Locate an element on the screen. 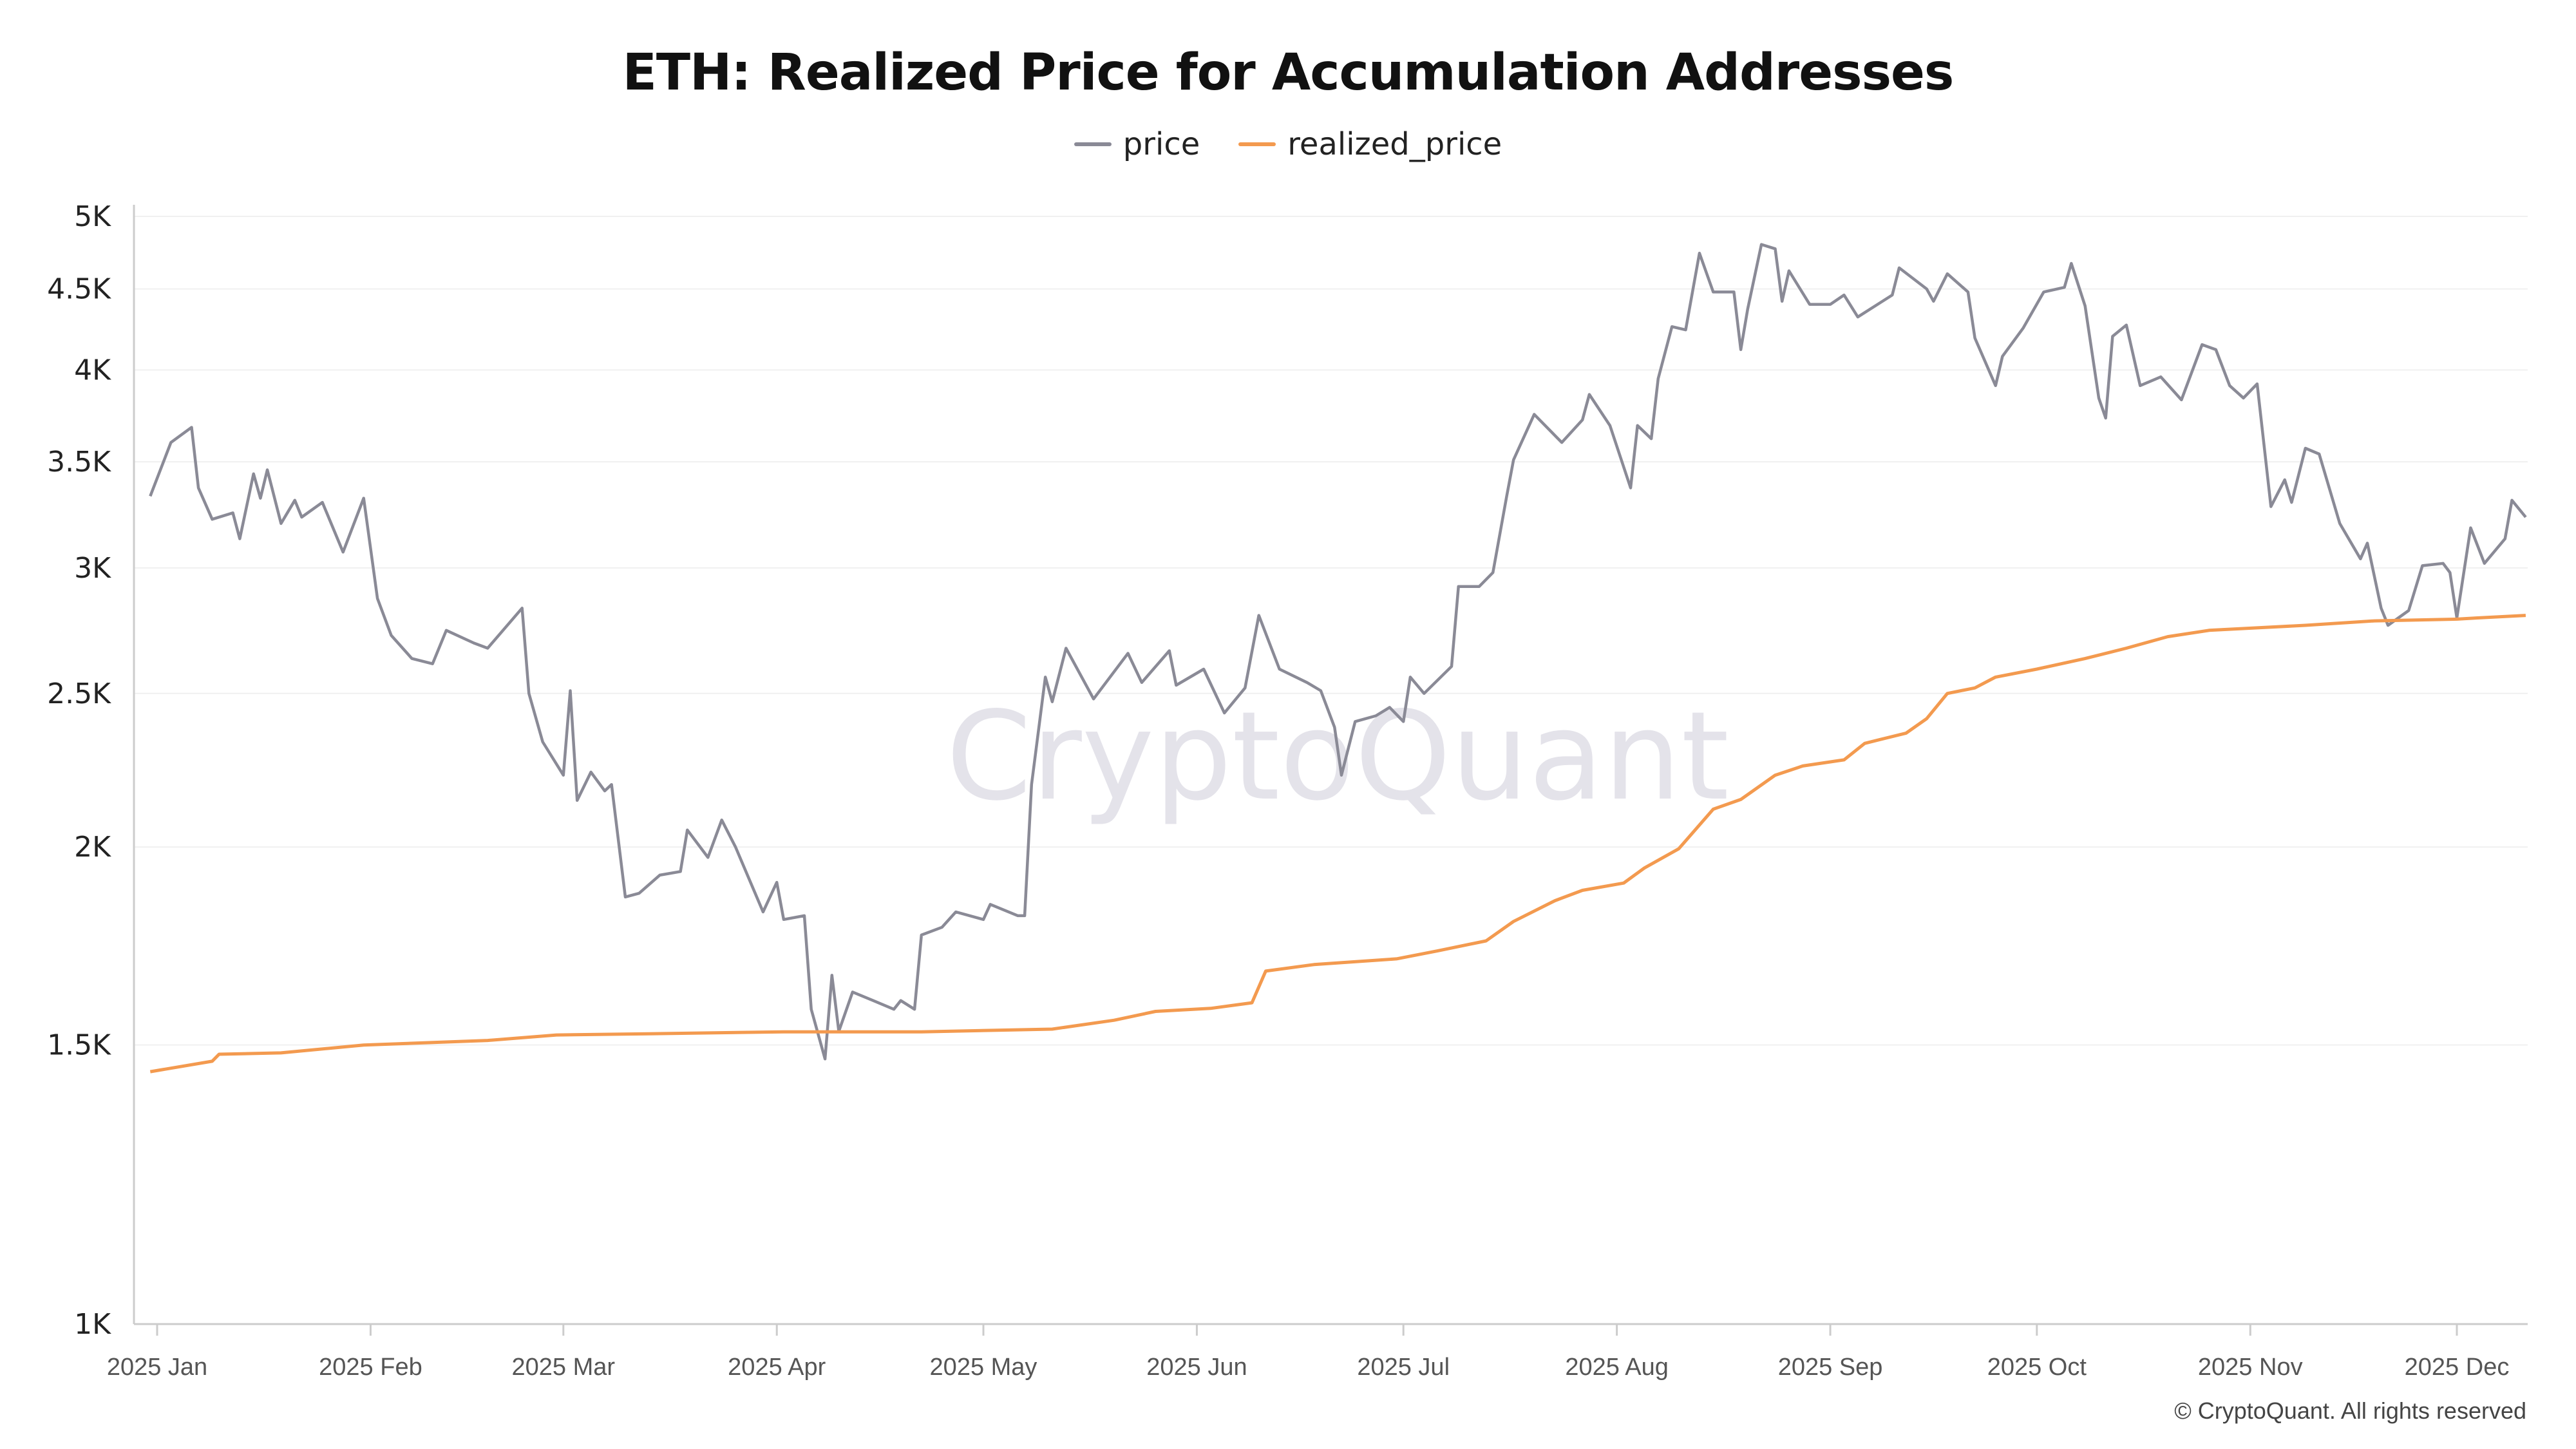 The image size is (2576, 1449). legend: price realized_price is located at coordinates (1288, 144).